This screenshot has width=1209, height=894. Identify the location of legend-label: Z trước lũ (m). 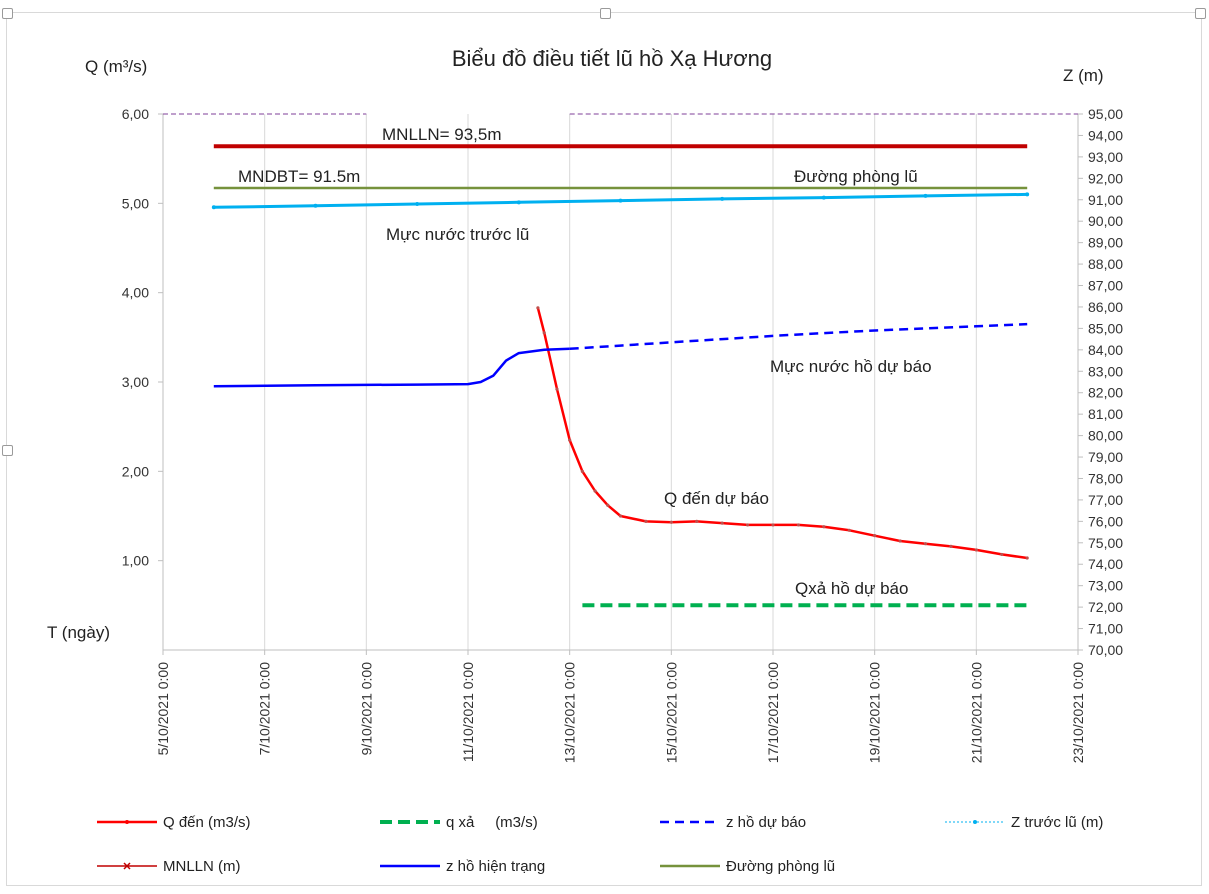
(1057, 822).